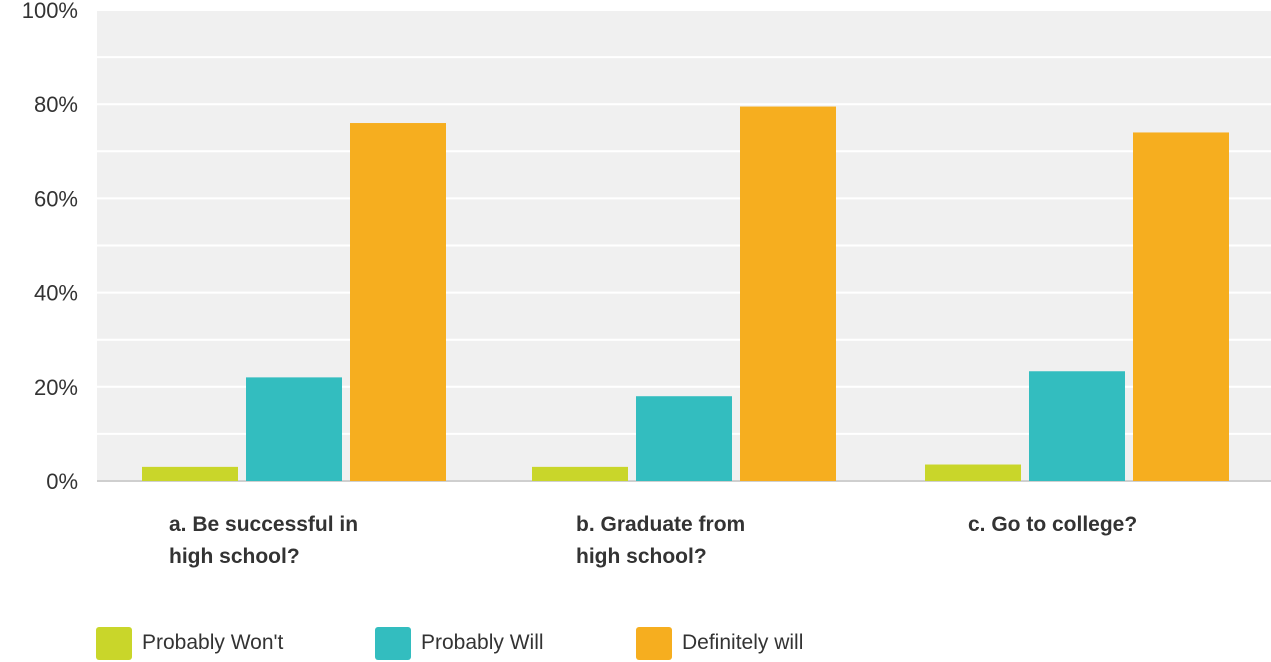  Describe the element at coordinates (56, 293) in the screenshot. I see `y-tick-label: 40%` at that location.